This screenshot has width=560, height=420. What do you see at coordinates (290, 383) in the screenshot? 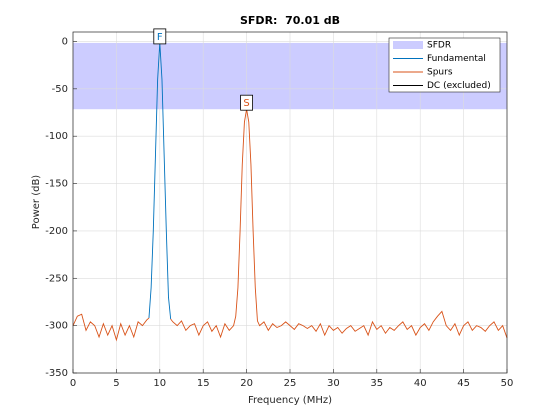
I see `x-tick-label: 25` at bounding box center [290, 383].